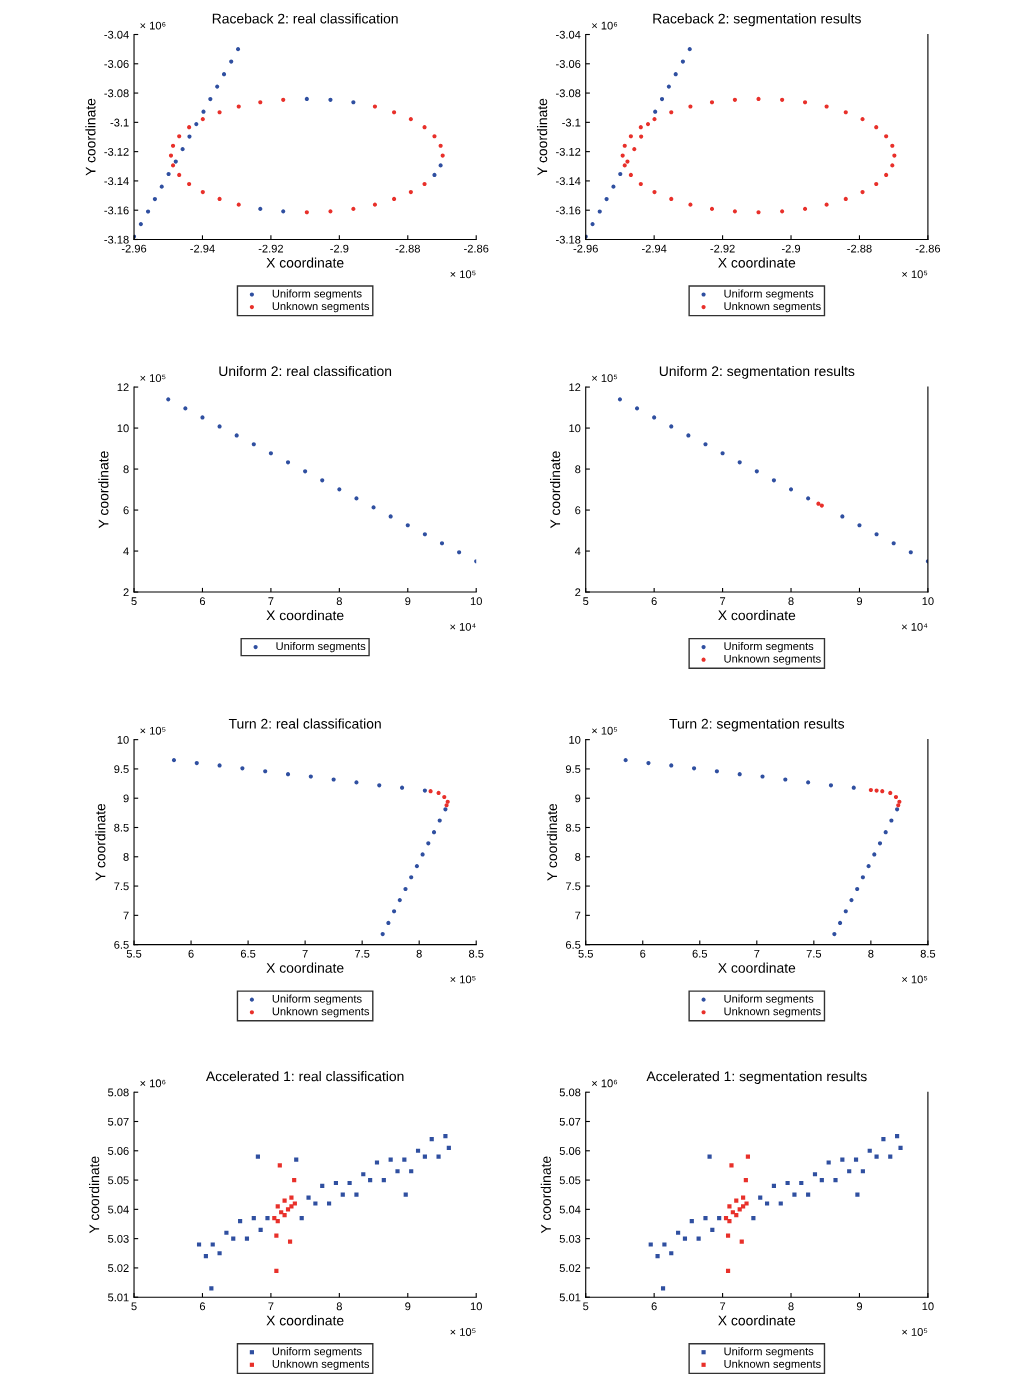 The width and height of the screenshot is (1031, 1380). Describe the element at coordinates (305, 18) in the screenshot. I see `chart-title: Raceback 2: real classification` at that location.